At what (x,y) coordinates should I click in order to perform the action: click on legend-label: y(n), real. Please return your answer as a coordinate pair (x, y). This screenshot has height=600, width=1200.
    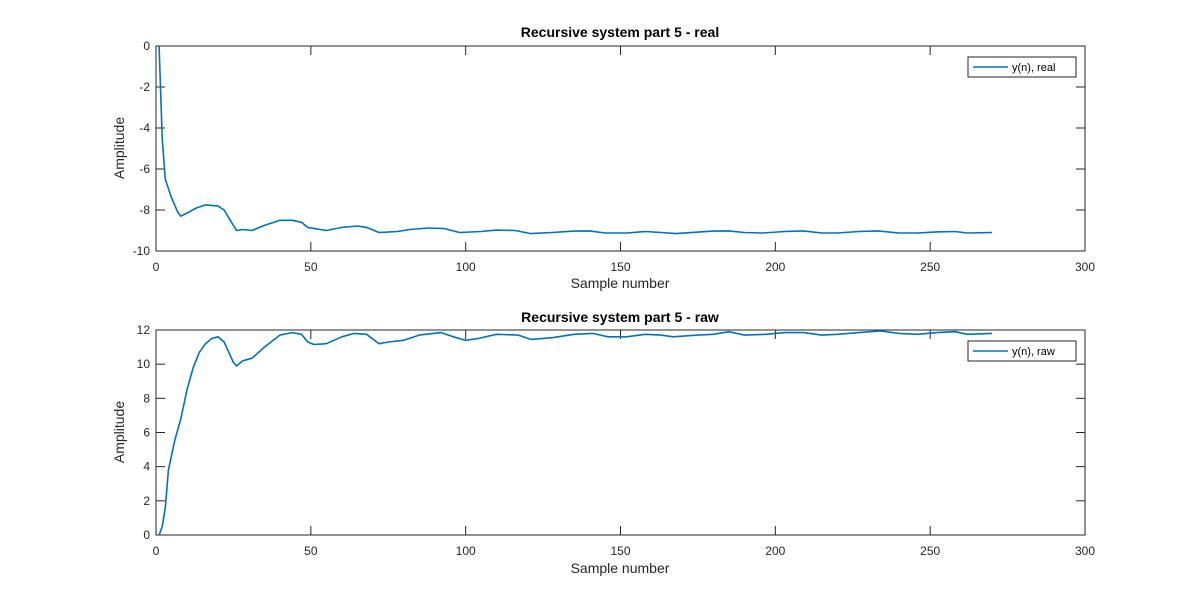
    Looking at the image, I should click on (1033, 68).